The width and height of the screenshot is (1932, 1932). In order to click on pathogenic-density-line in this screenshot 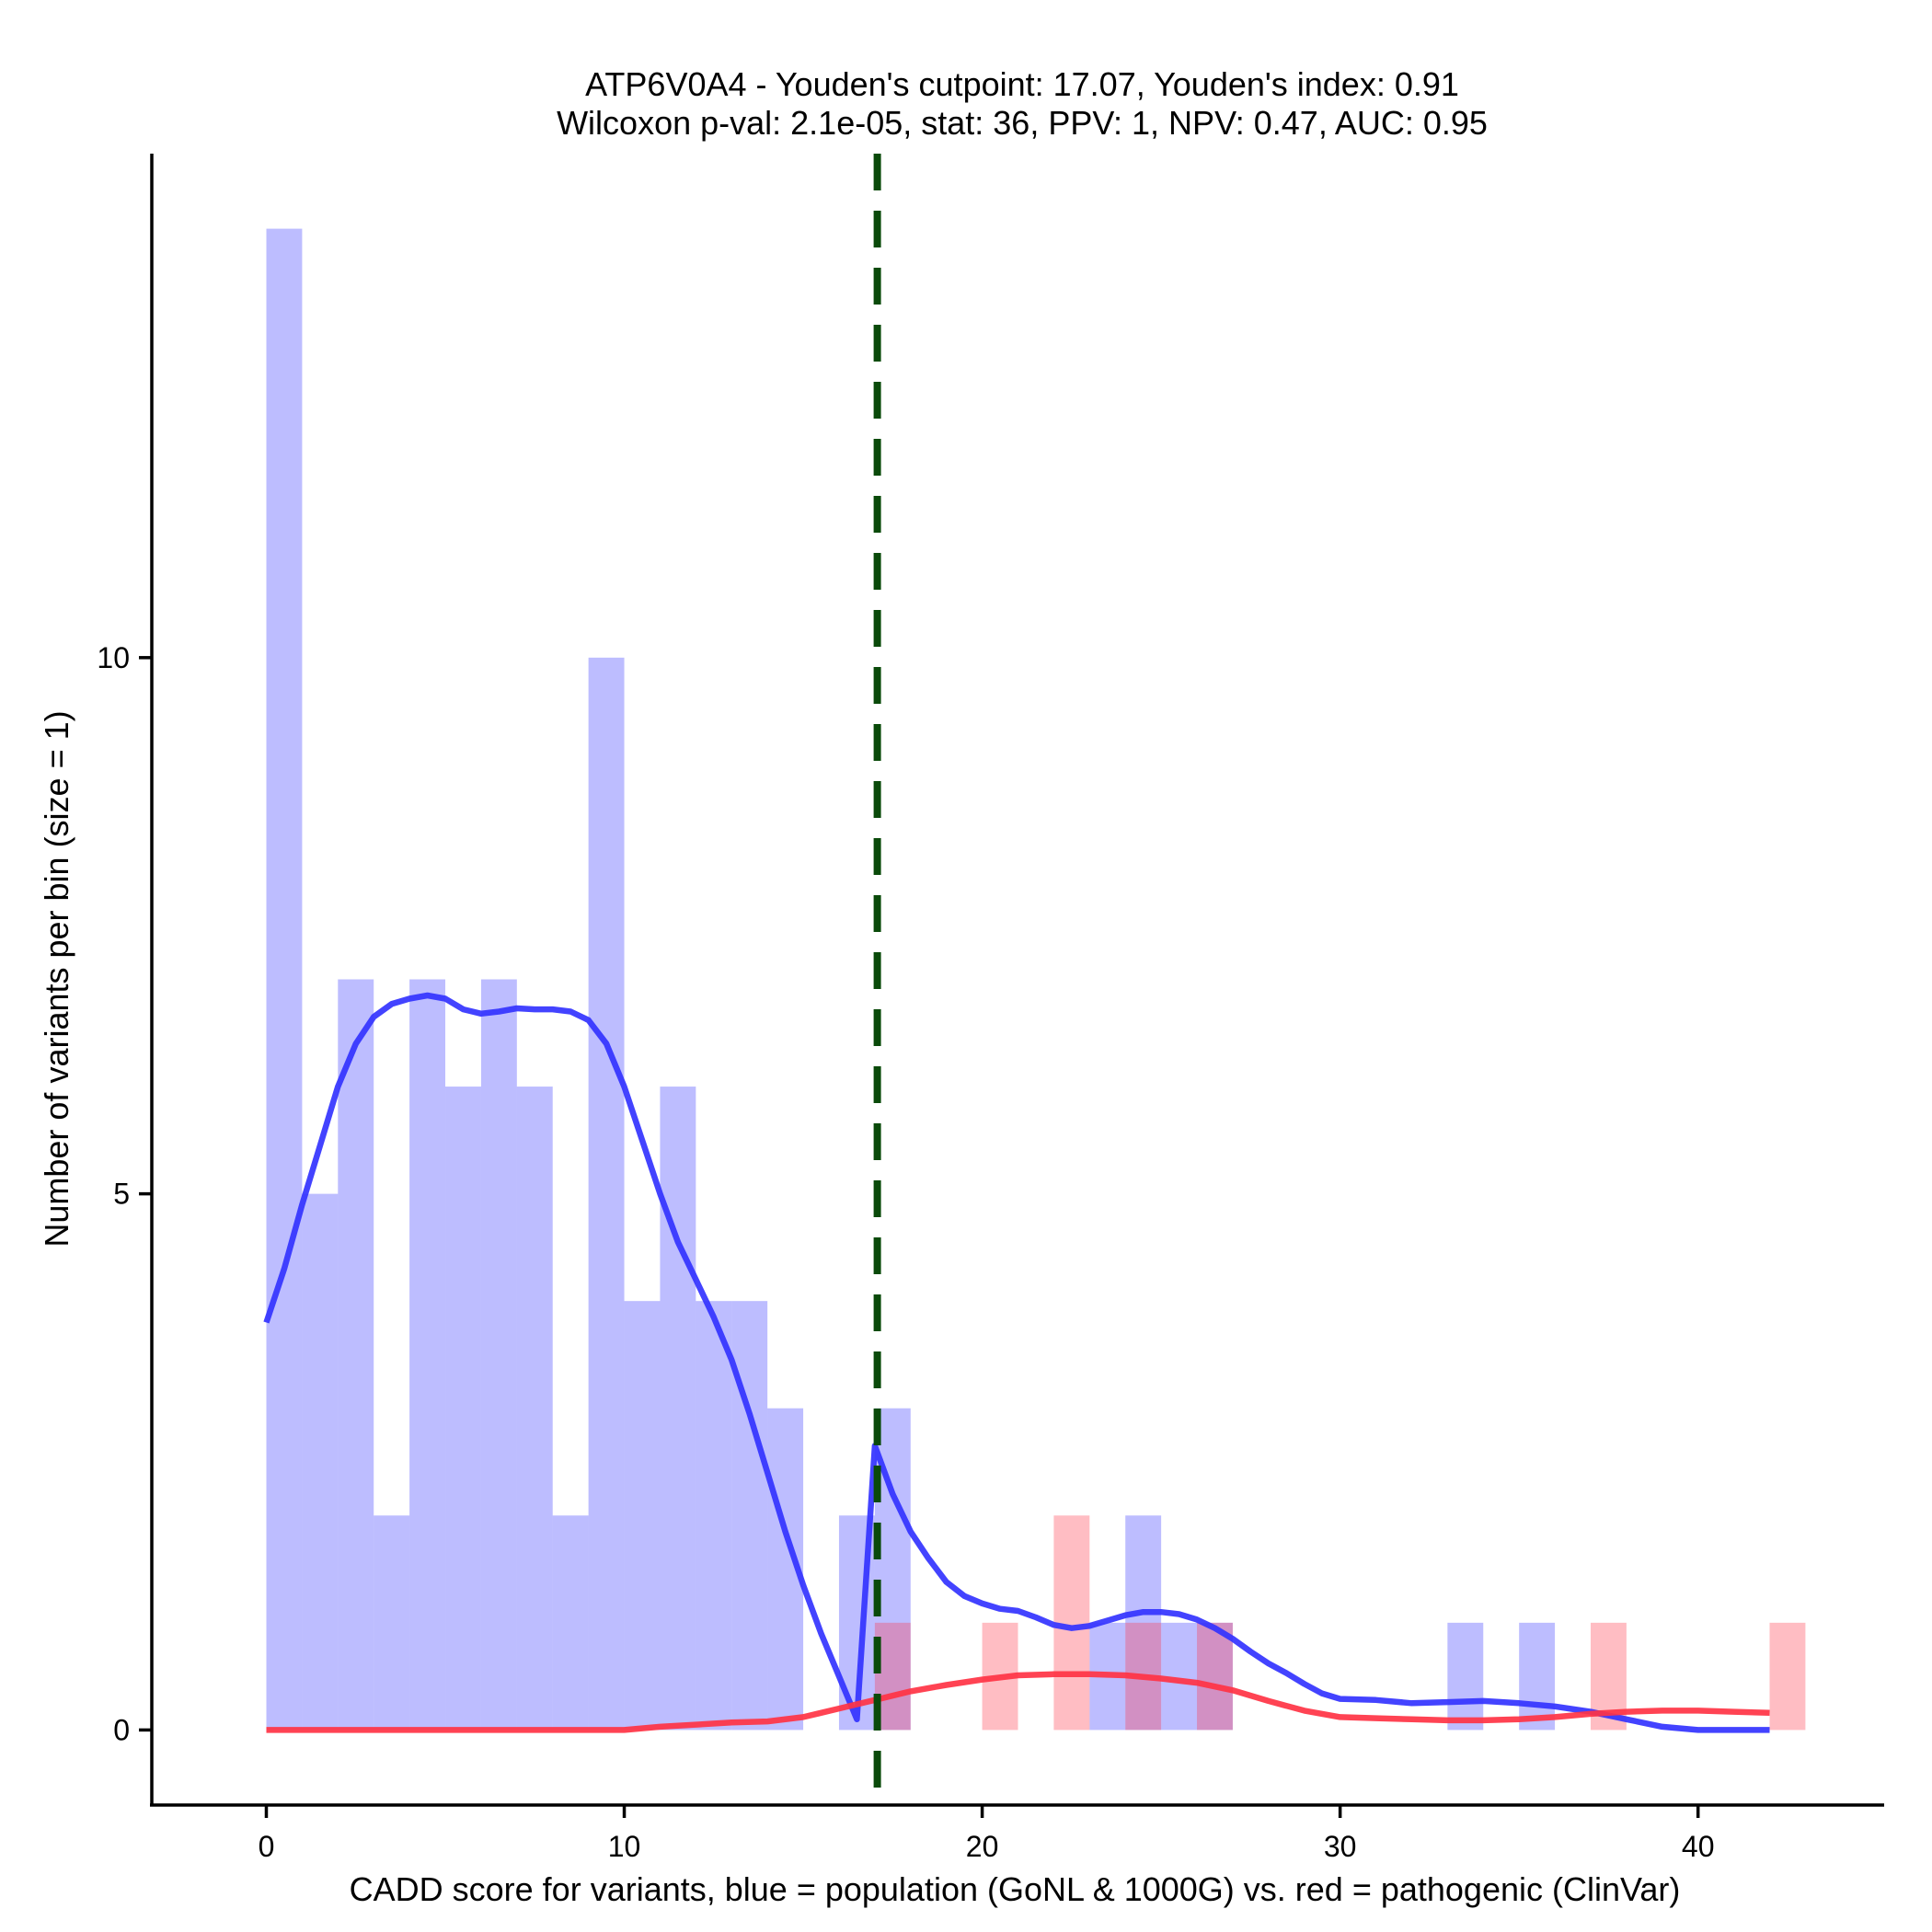, I will do `click(1018, 1702)`.